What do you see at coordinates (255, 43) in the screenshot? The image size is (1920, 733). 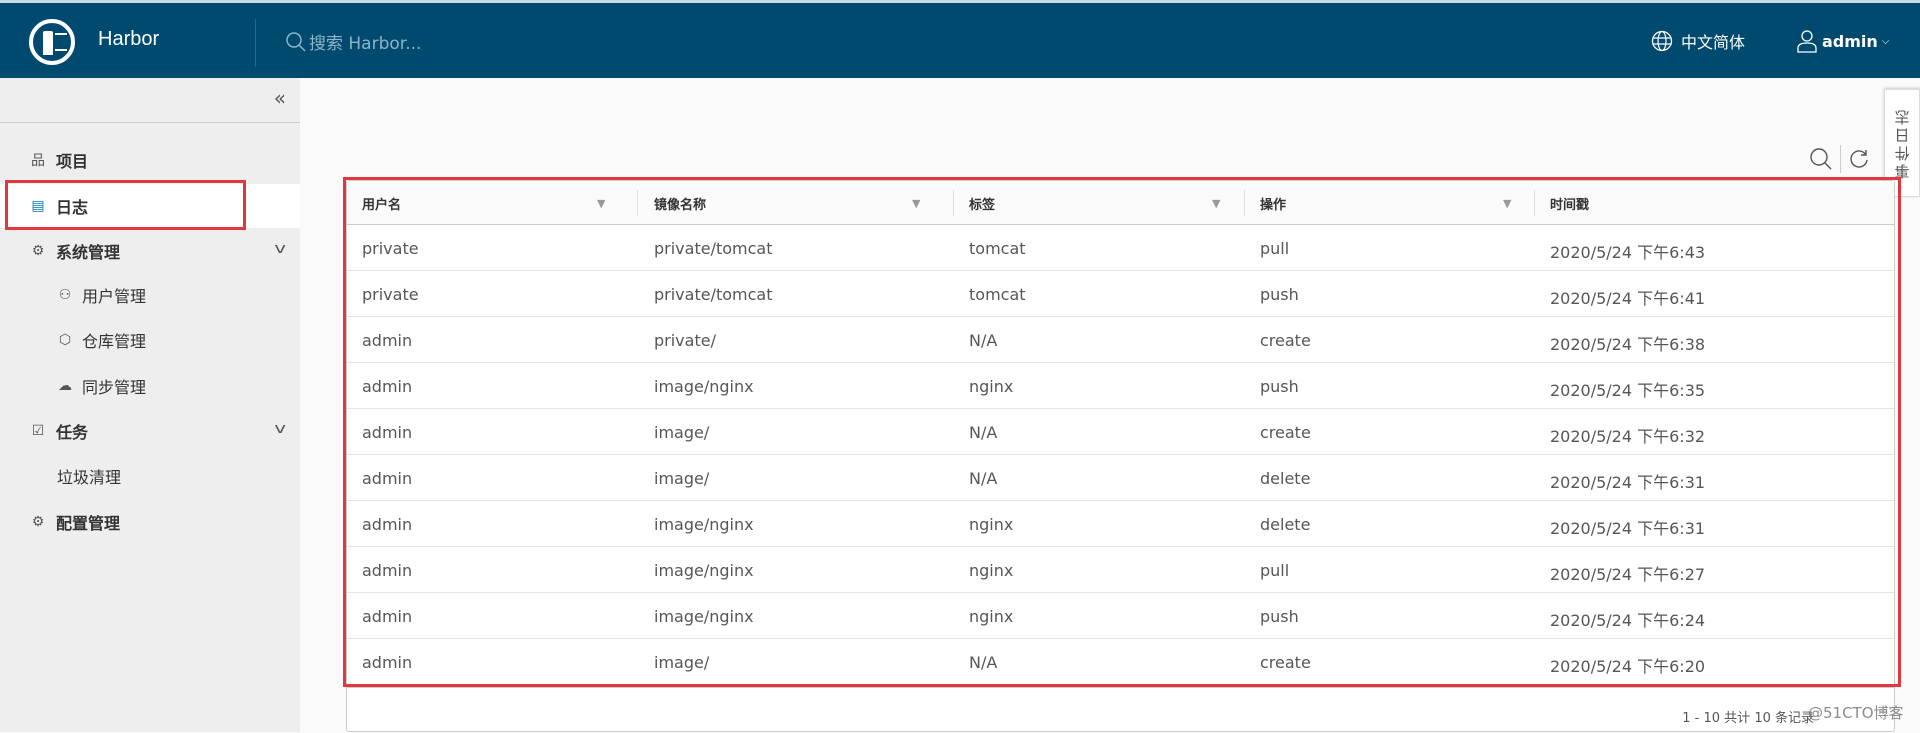 I see `header-divider` at bounding box center [255, 43].